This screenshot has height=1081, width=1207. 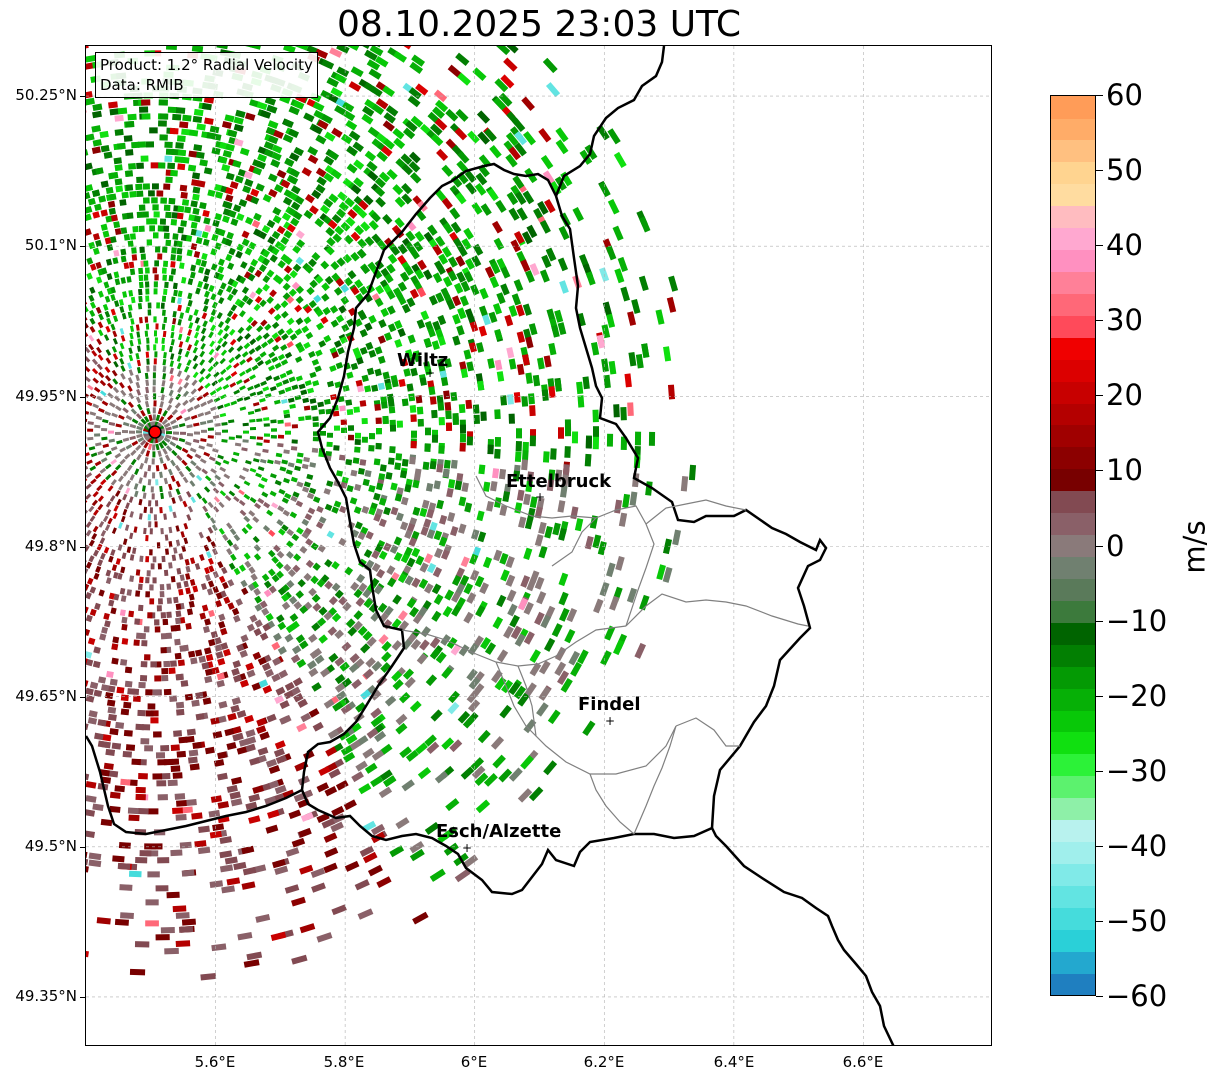 I want to click on colorbar-tick, so click(x=1099, y=546).